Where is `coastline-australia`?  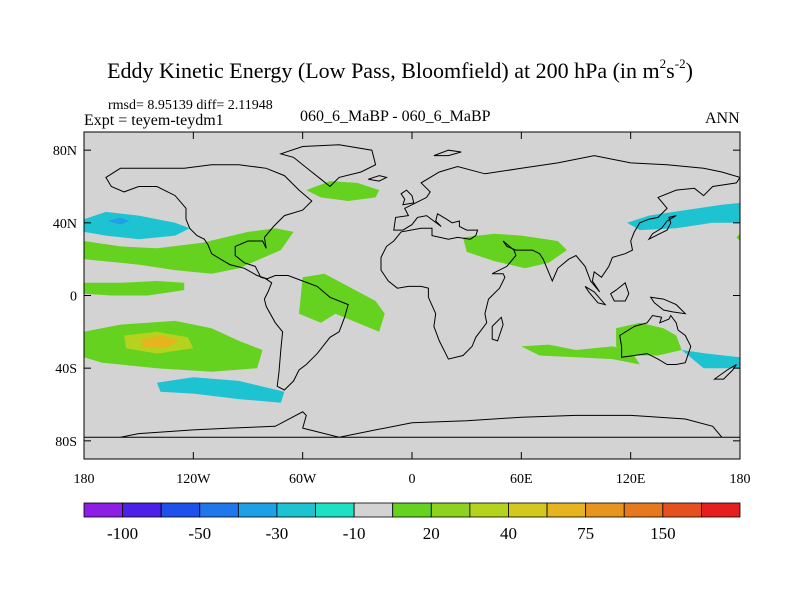 coastline-australia is located at coordinates (655, 339).